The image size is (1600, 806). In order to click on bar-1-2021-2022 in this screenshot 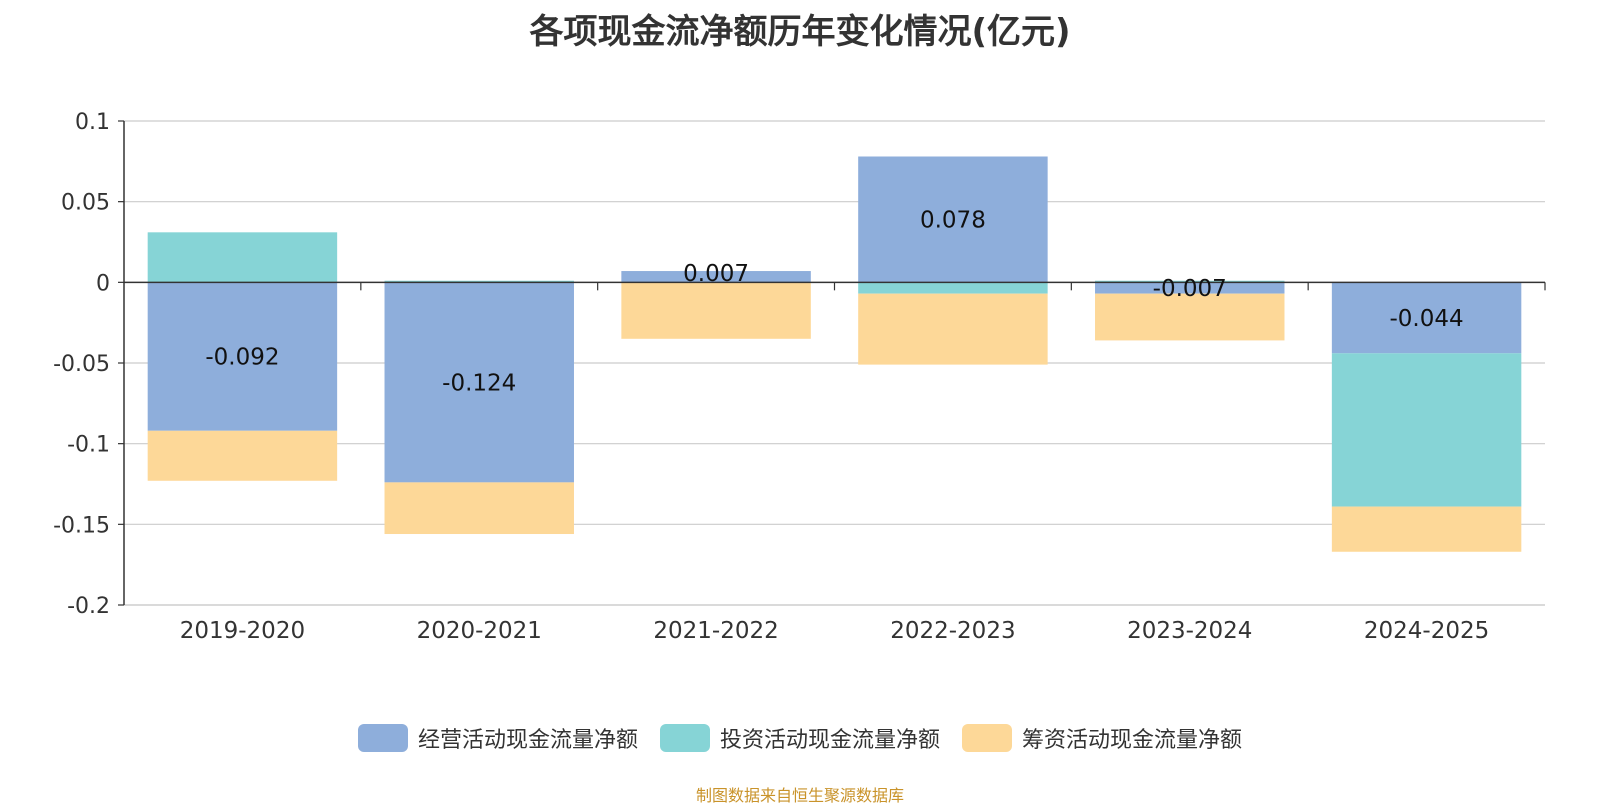, I will do `click(716, 277)`.